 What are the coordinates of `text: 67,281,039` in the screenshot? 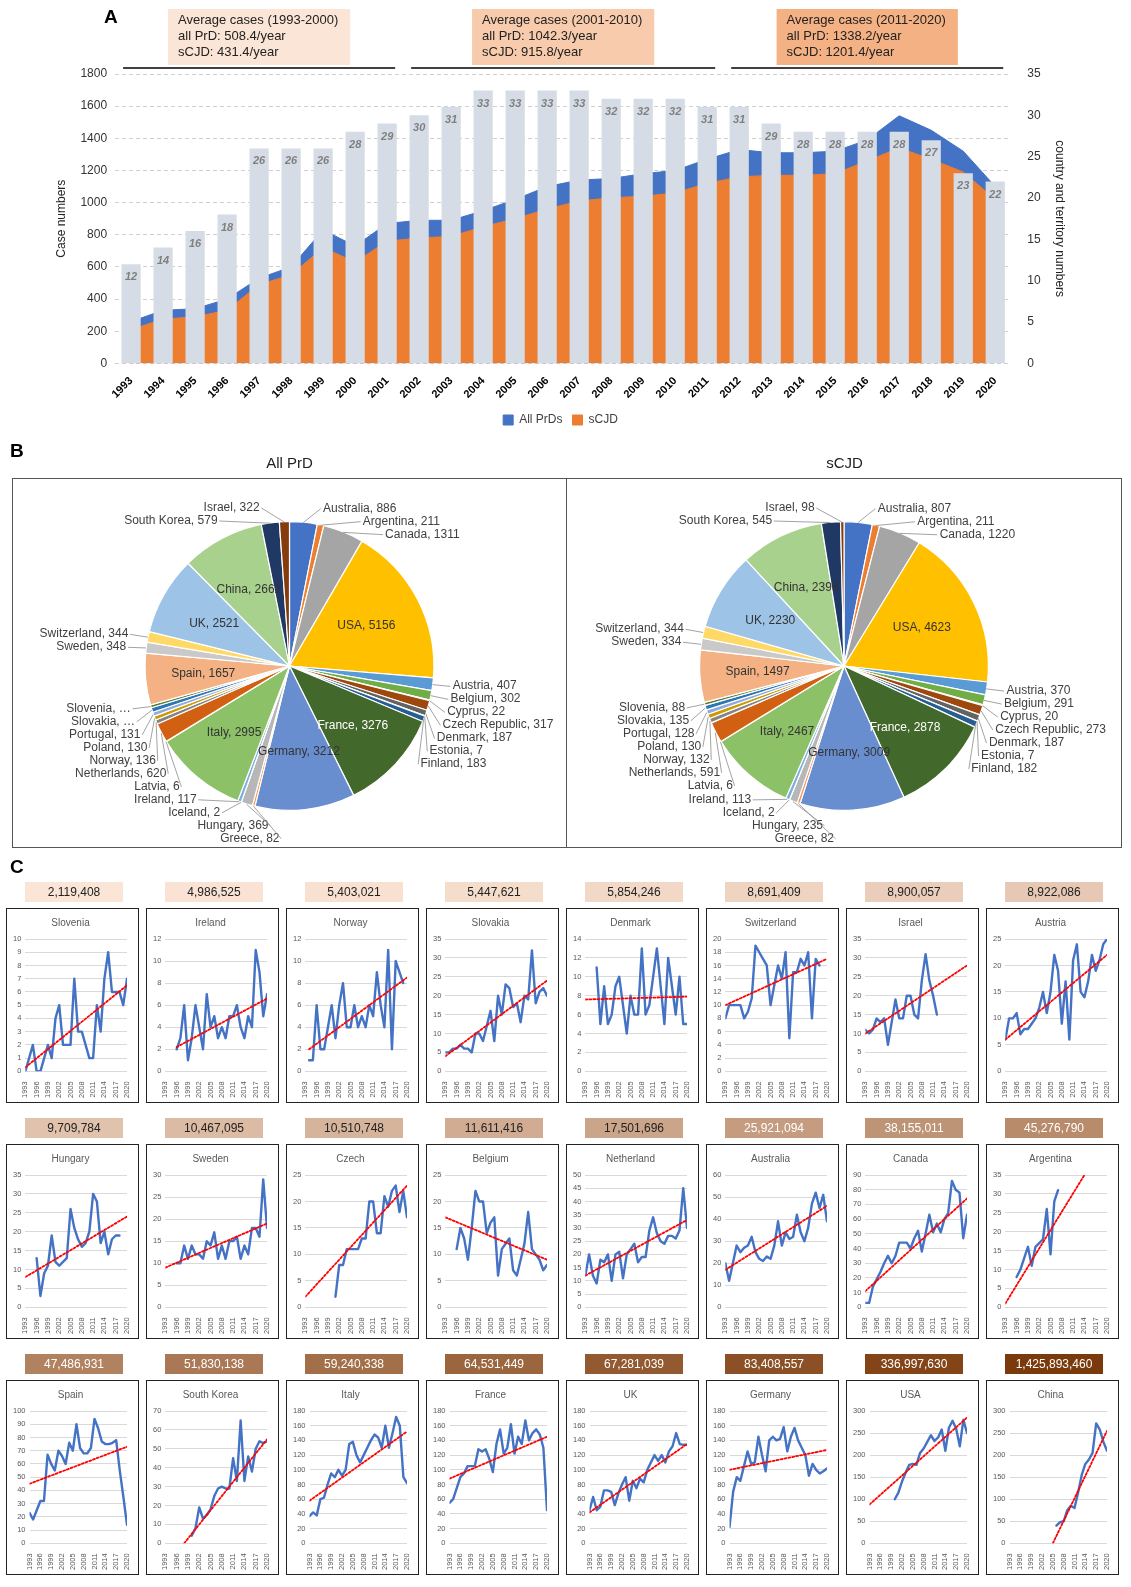 It's located at (634, 1364).